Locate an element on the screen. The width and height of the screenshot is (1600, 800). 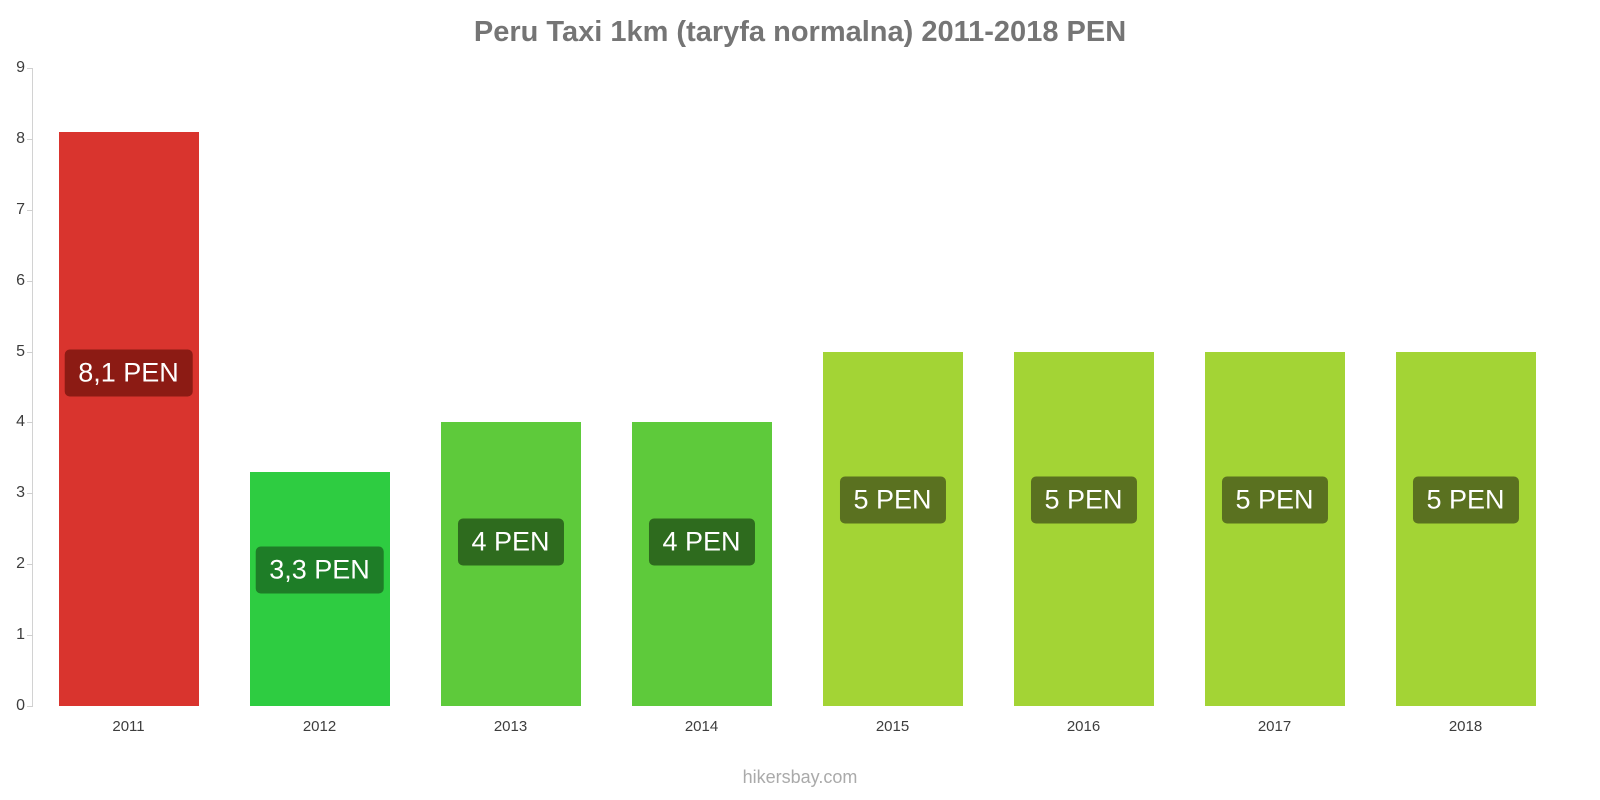
bar-2017: 5 PEN is located at coordinates (1274, 528).